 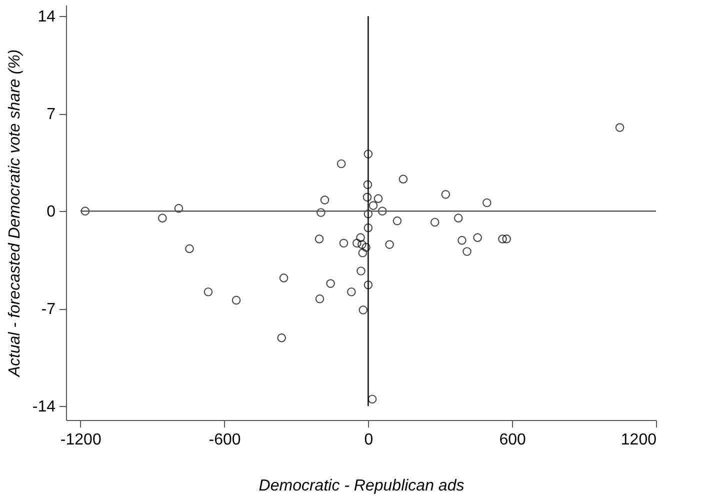 What do you see at coordinates (15, 213) in the screenshot?
I see `y-axis-title: Actual - forecasted Democratic vote share (%)` at bounding box center [15, 213].